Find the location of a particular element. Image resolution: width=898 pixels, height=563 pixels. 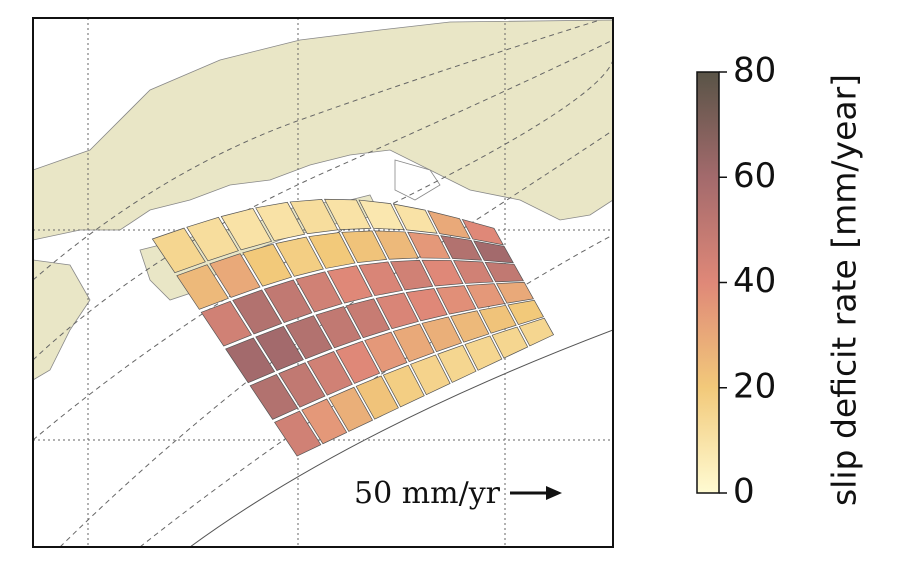

bay is located at coordinates (417, 180).